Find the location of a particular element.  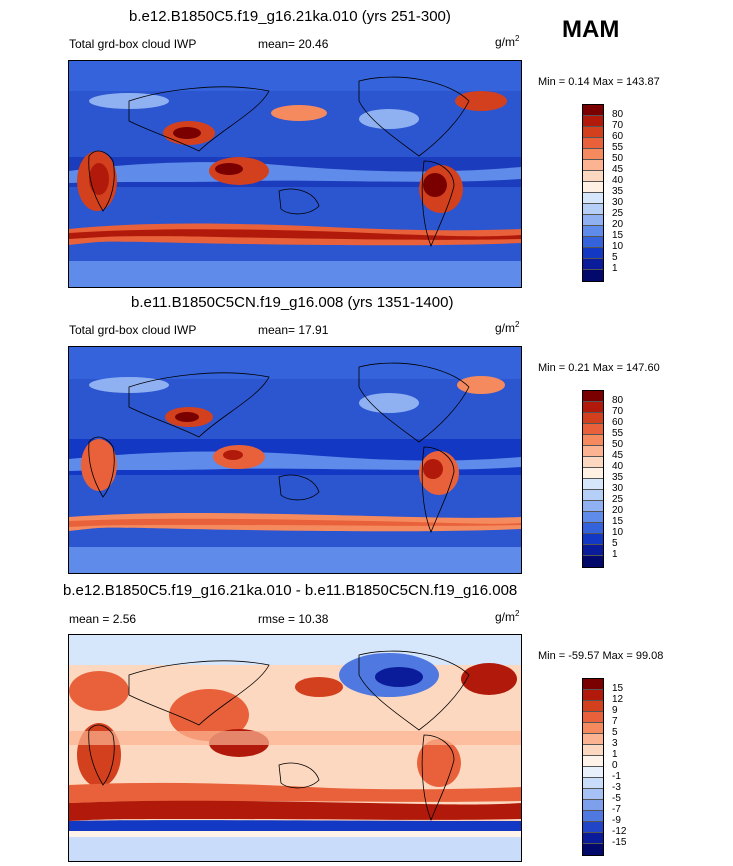

panel-1-colorbar is located at coordinates (593, 193).